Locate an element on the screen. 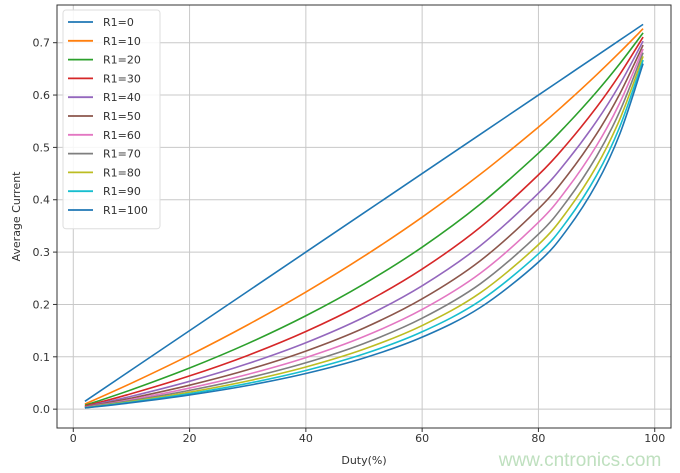  y-tick-label: 0.3 is located at coordinates (42, 252).